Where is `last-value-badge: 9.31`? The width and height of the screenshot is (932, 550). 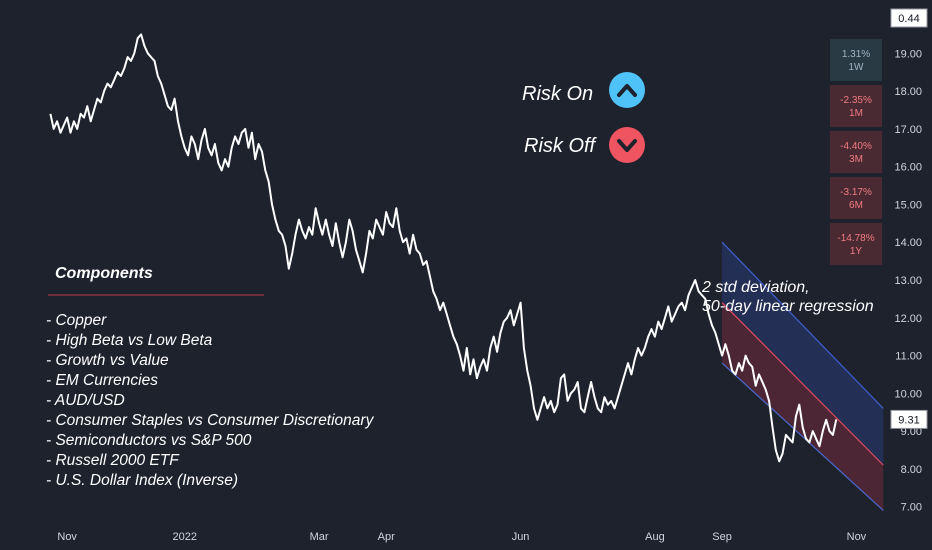
last-value-badge: 9.31 is located at coordinates (908, 420).